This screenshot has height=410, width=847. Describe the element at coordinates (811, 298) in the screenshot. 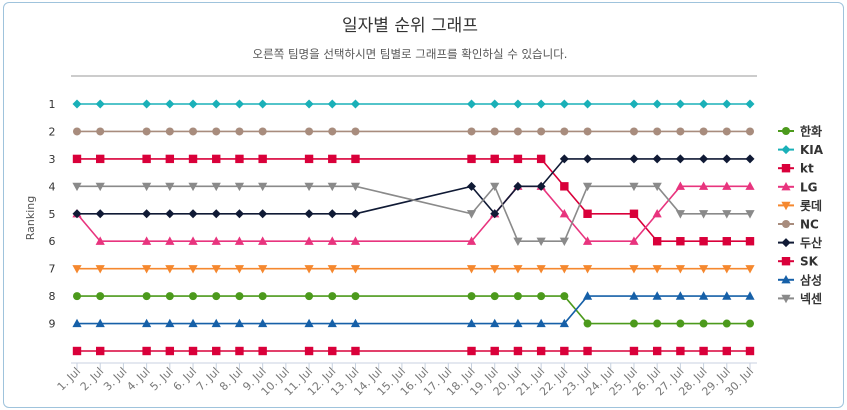

I see `legend-label: 넥센` at that location.